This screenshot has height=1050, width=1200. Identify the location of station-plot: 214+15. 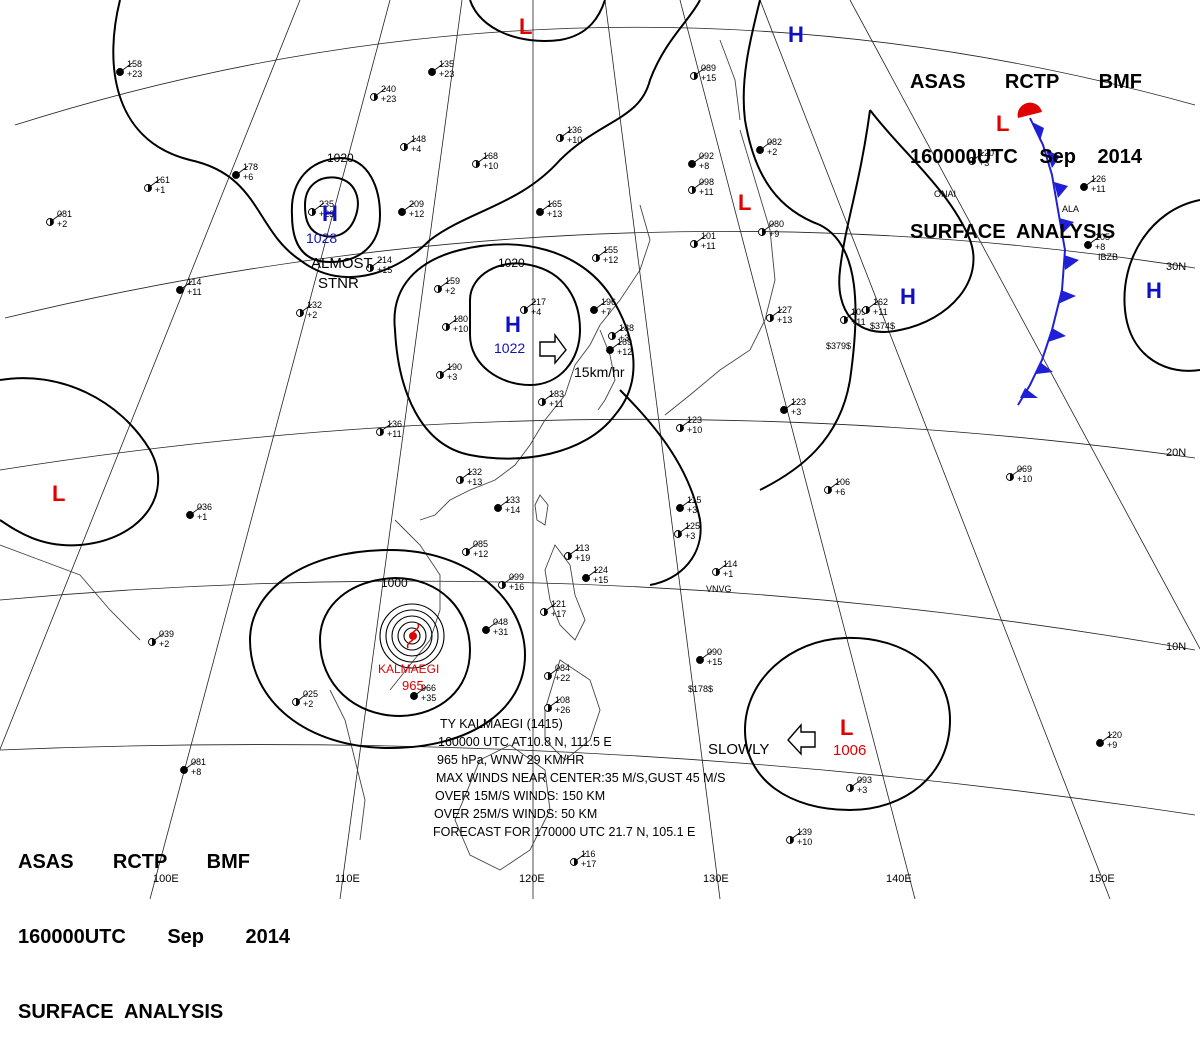
(379, 265).